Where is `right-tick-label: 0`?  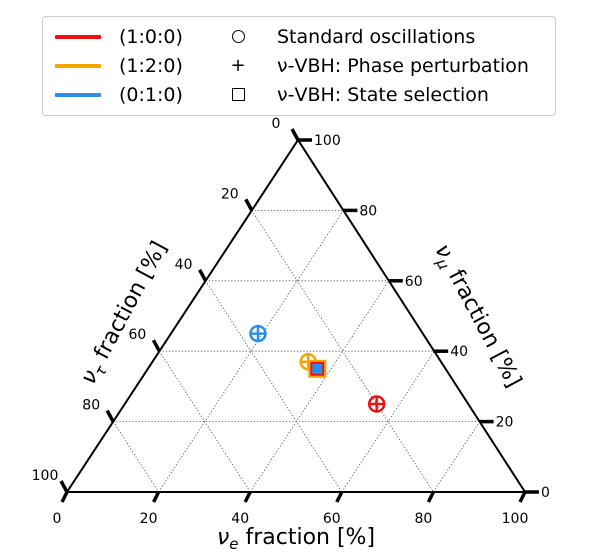 right-tick-label: 0 is located at coordinates (545, 493).